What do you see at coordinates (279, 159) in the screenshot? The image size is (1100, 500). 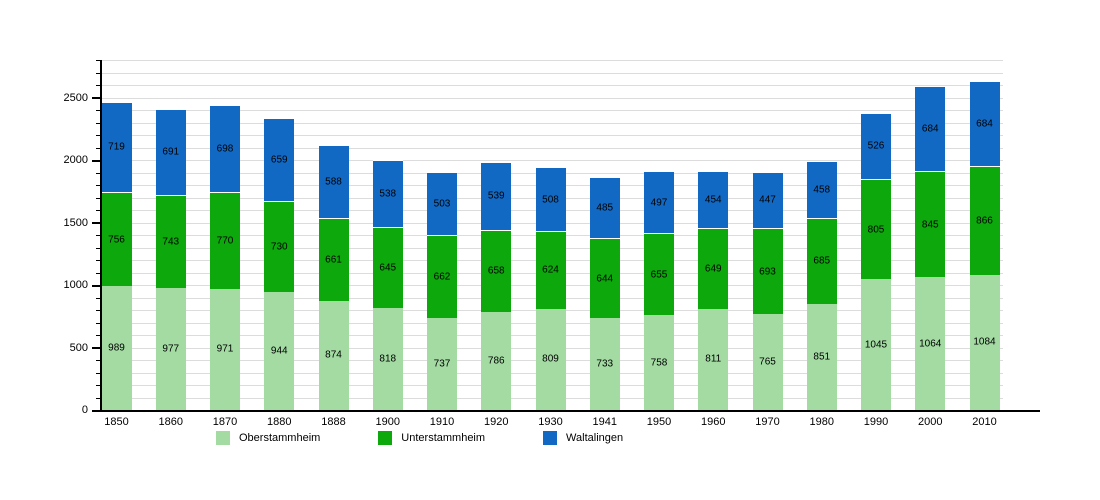 I see `bar-segment-waltalingen: 659` at bounding box center [279, 159].